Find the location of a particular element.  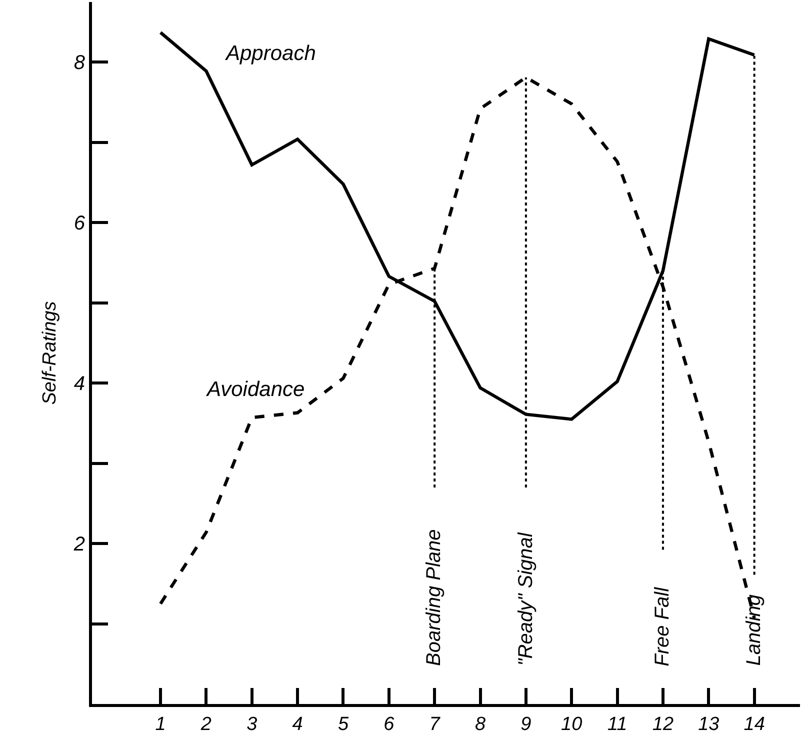

x-tick-label: 7 is located at coordinates (435, 724).